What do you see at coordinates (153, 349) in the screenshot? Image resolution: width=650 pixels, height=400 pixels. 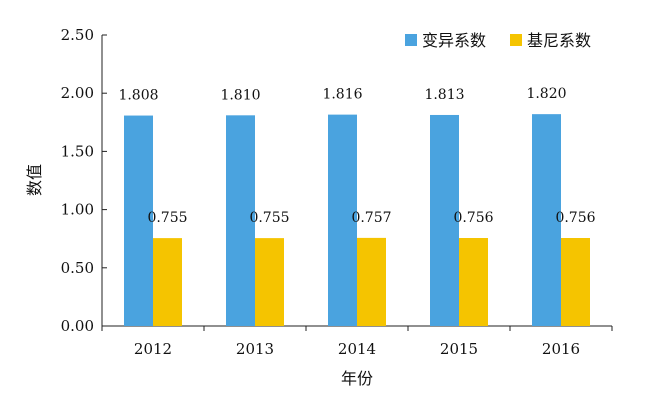 I see `x-tick-label: 2012` at bounding box center [153, 349].